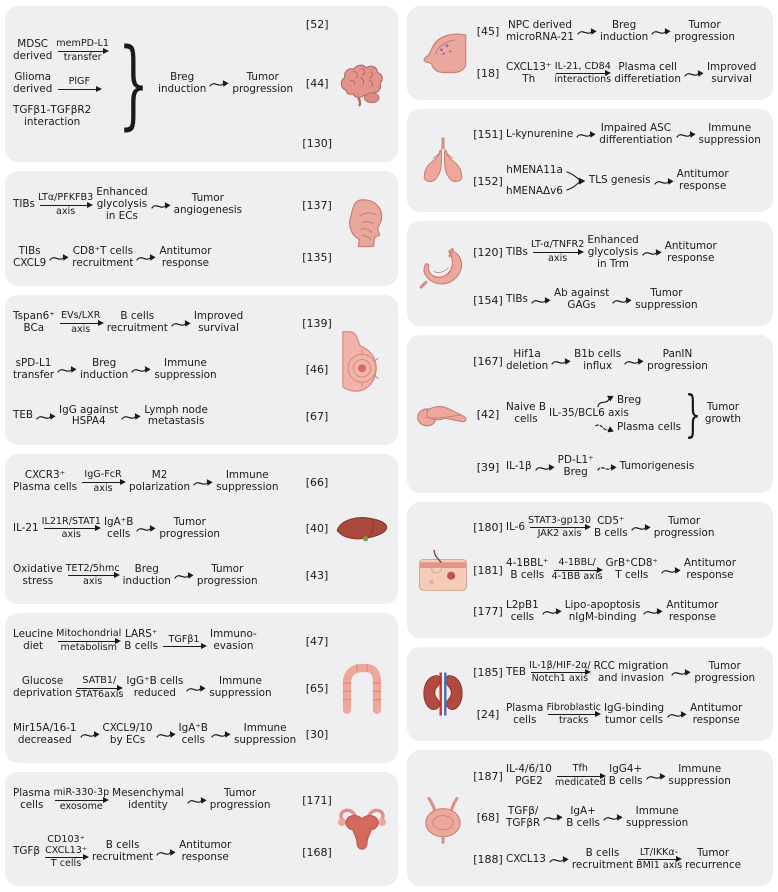 Image resolution: width=778 pixels, height=892 pixels. What do you see at coordinates (34, 368) in the screenshot?
I see `pathway-node: sPD-L1 transfer` at bounding box center [34, 368].